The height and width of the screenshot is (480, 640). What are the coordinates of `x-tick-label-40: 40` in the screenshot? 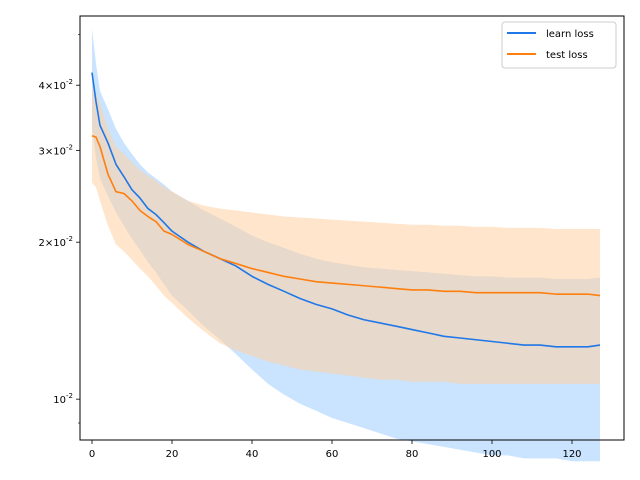 It's located at (252, 454).